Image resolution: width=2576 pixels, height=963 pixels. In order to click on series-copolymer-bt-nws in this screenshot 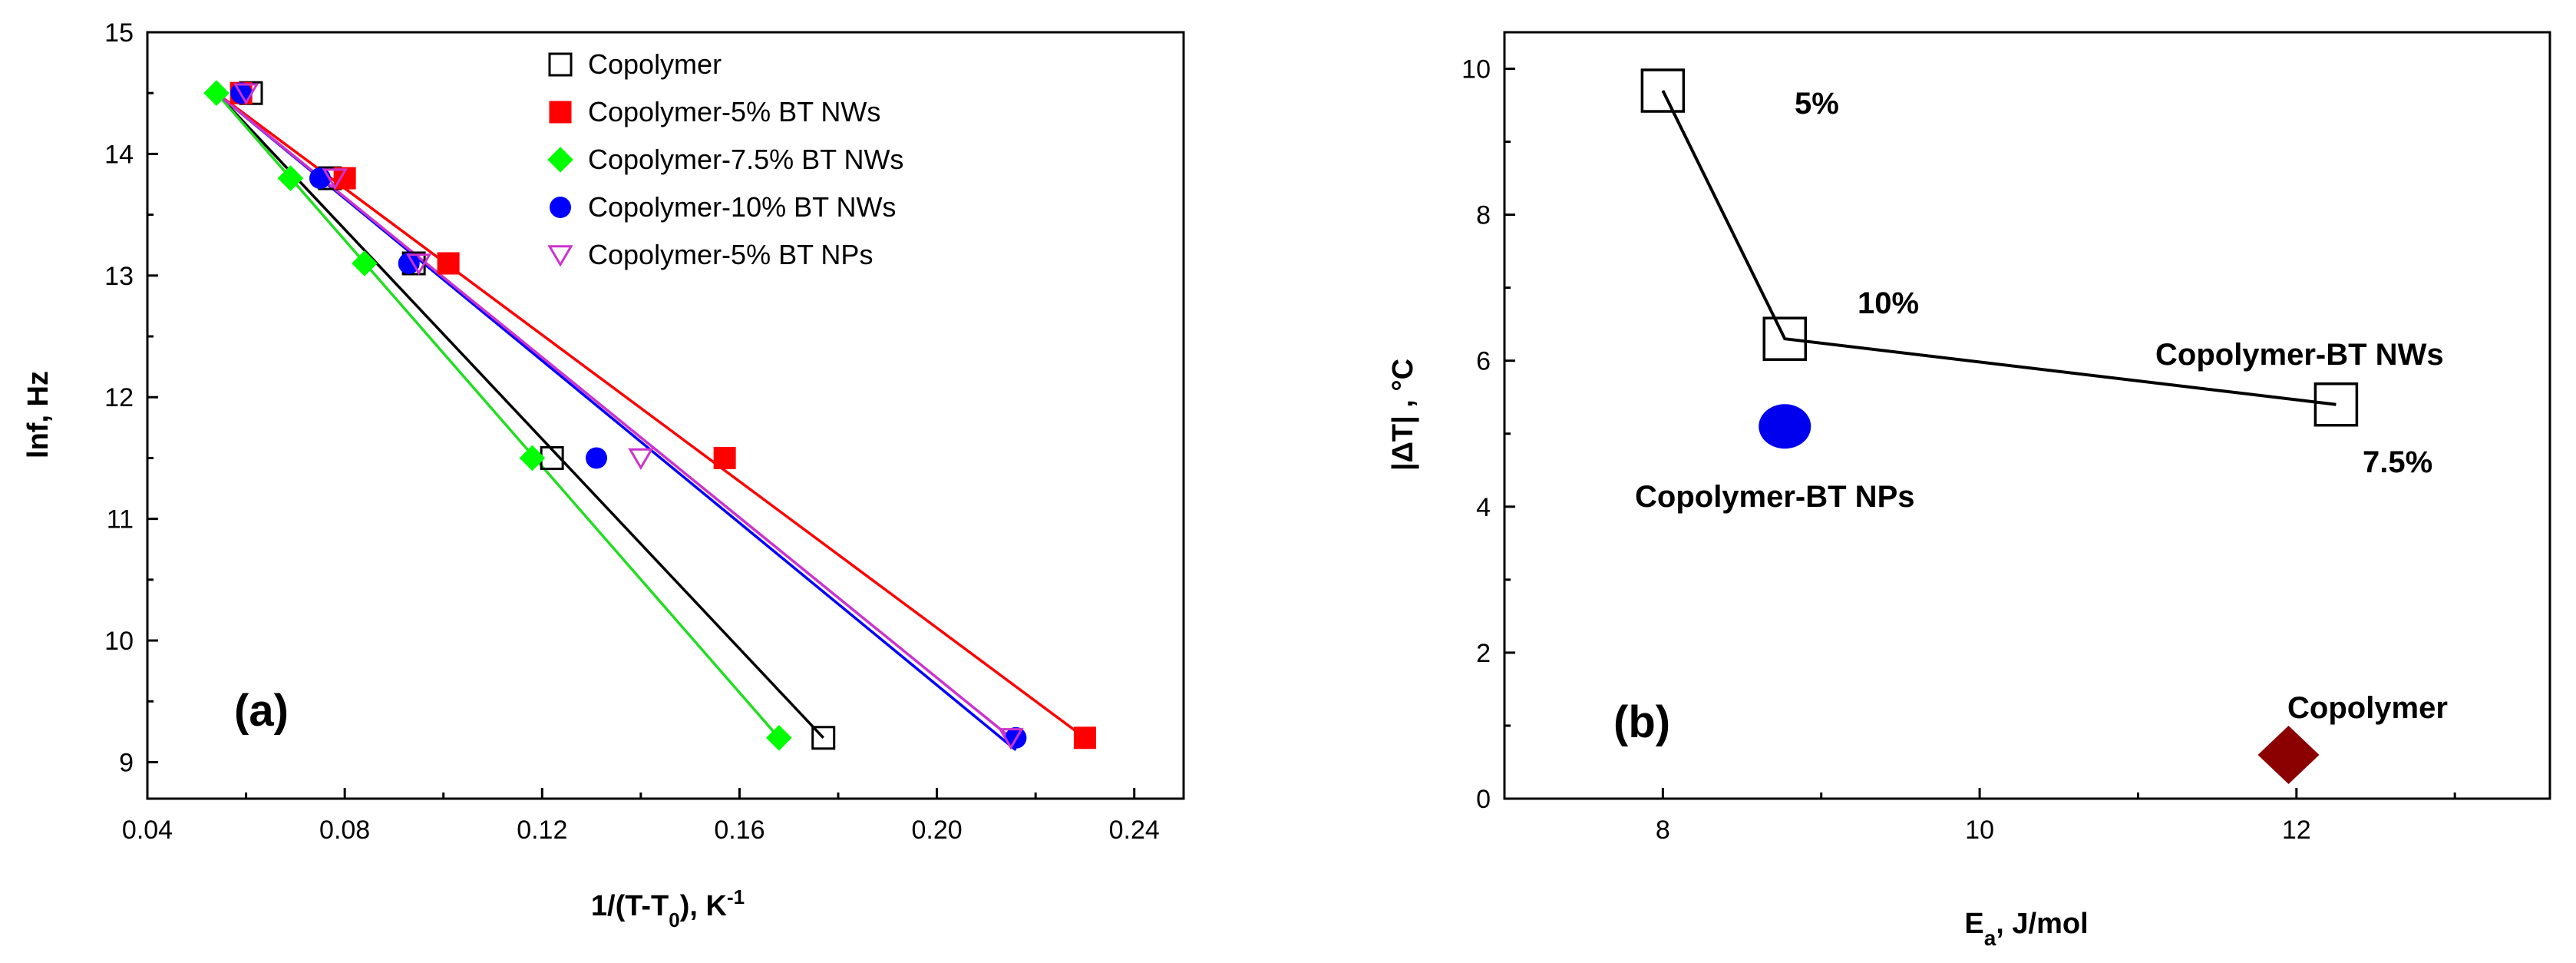, I will do `click(1999, 247)`.